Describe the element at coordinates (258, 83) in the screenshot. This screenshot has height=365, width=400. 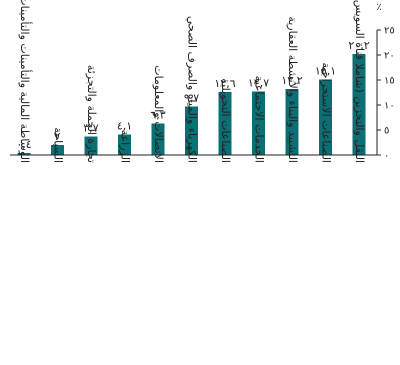
I see `bar-value-label: ١٢,٧` at that location.